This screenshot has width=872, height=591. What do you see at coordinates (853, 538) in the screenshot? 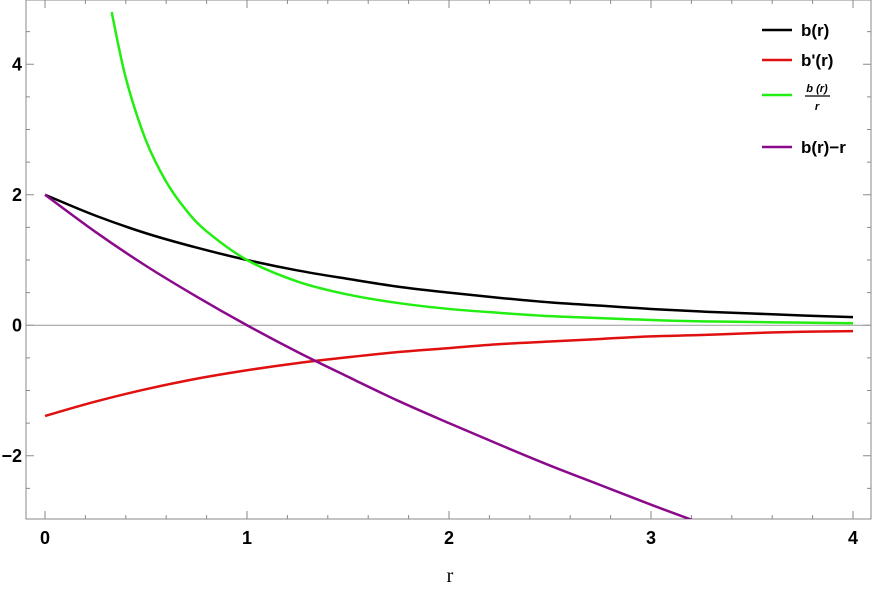
I see `x-tick-label: 4` at bounding box center [853, 538].